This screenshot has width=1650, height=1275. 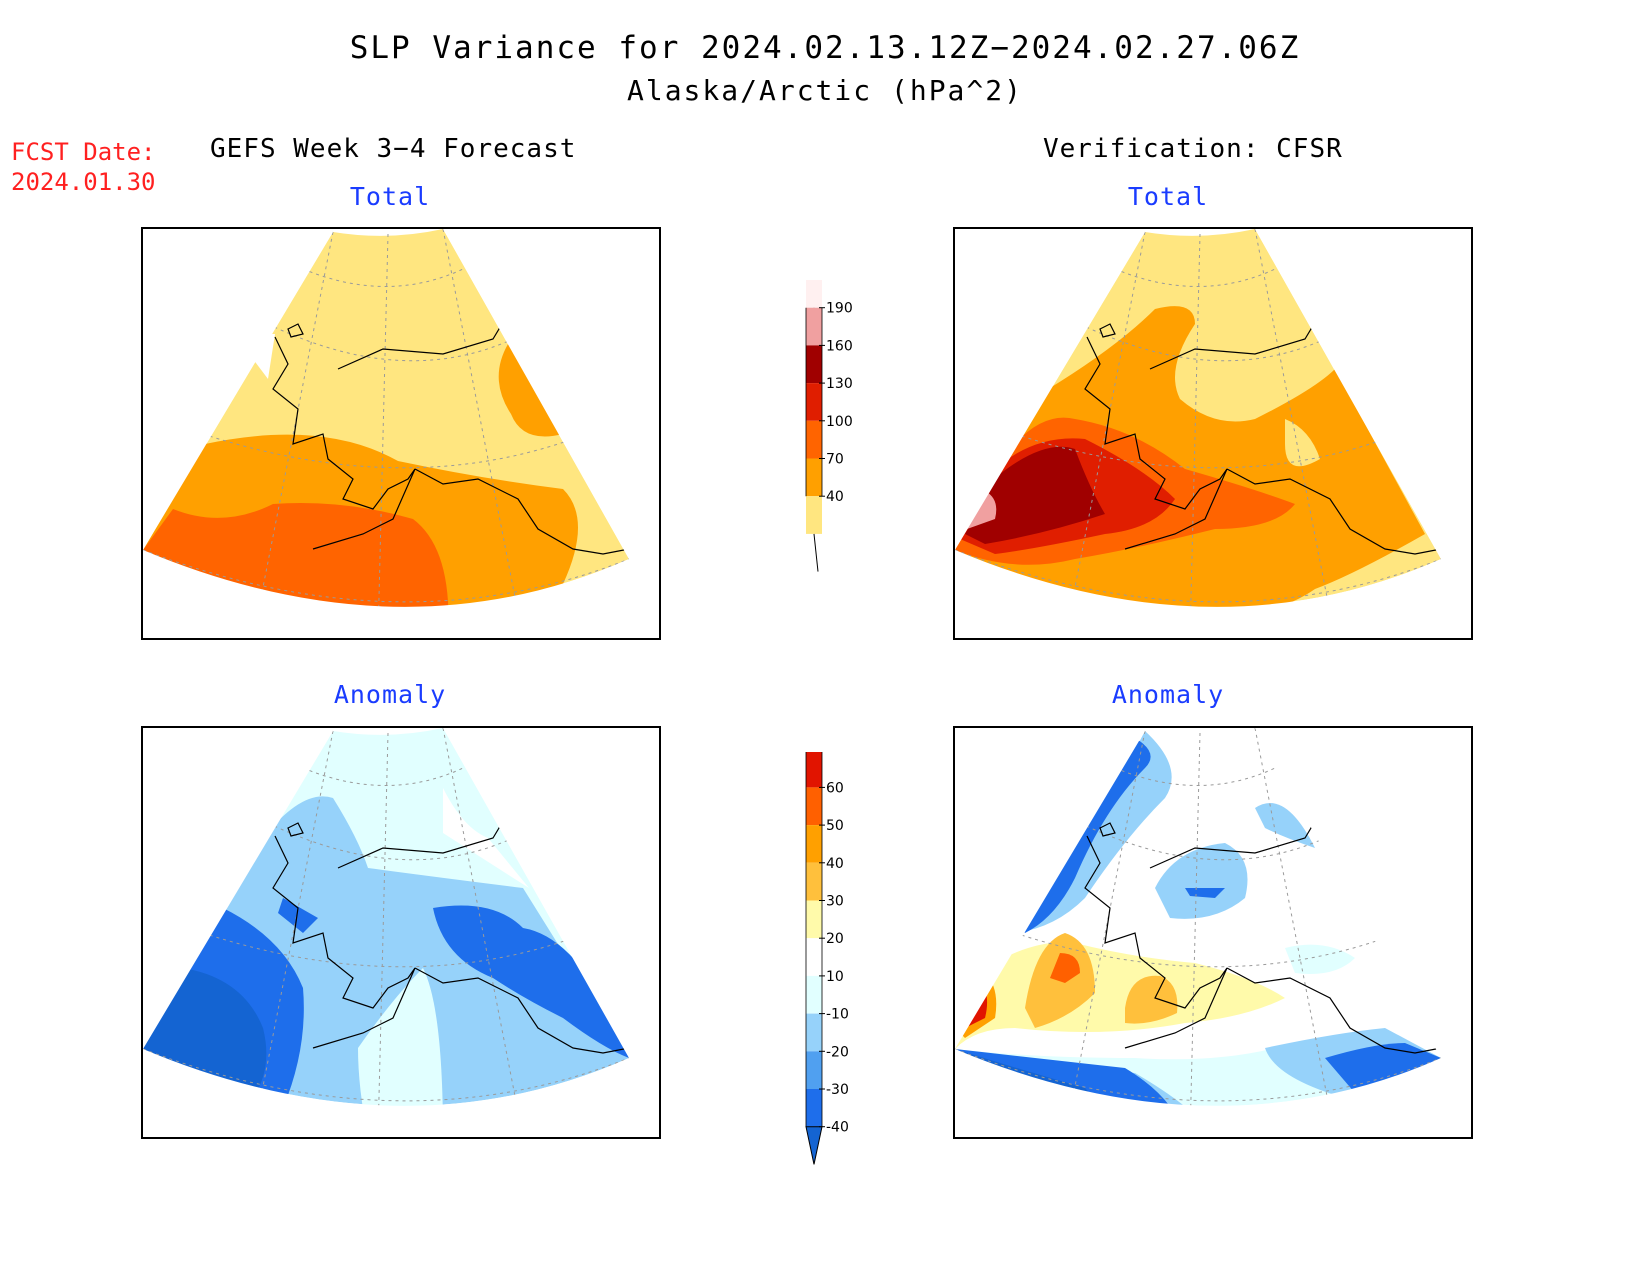 I want to click on total-colorbar-label: 100, so click(x=839, y=422).